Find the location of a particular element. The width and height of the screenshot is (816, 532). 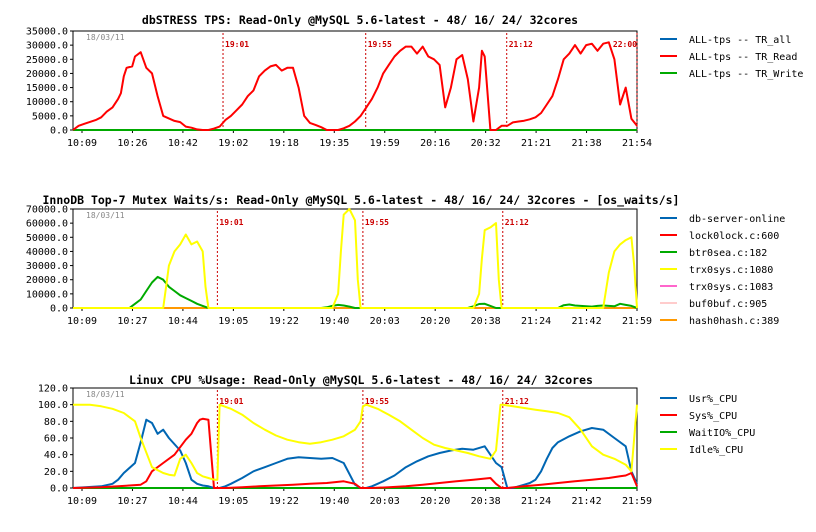

x-tick-label: 20:20 is located at coordinates (435, 501).